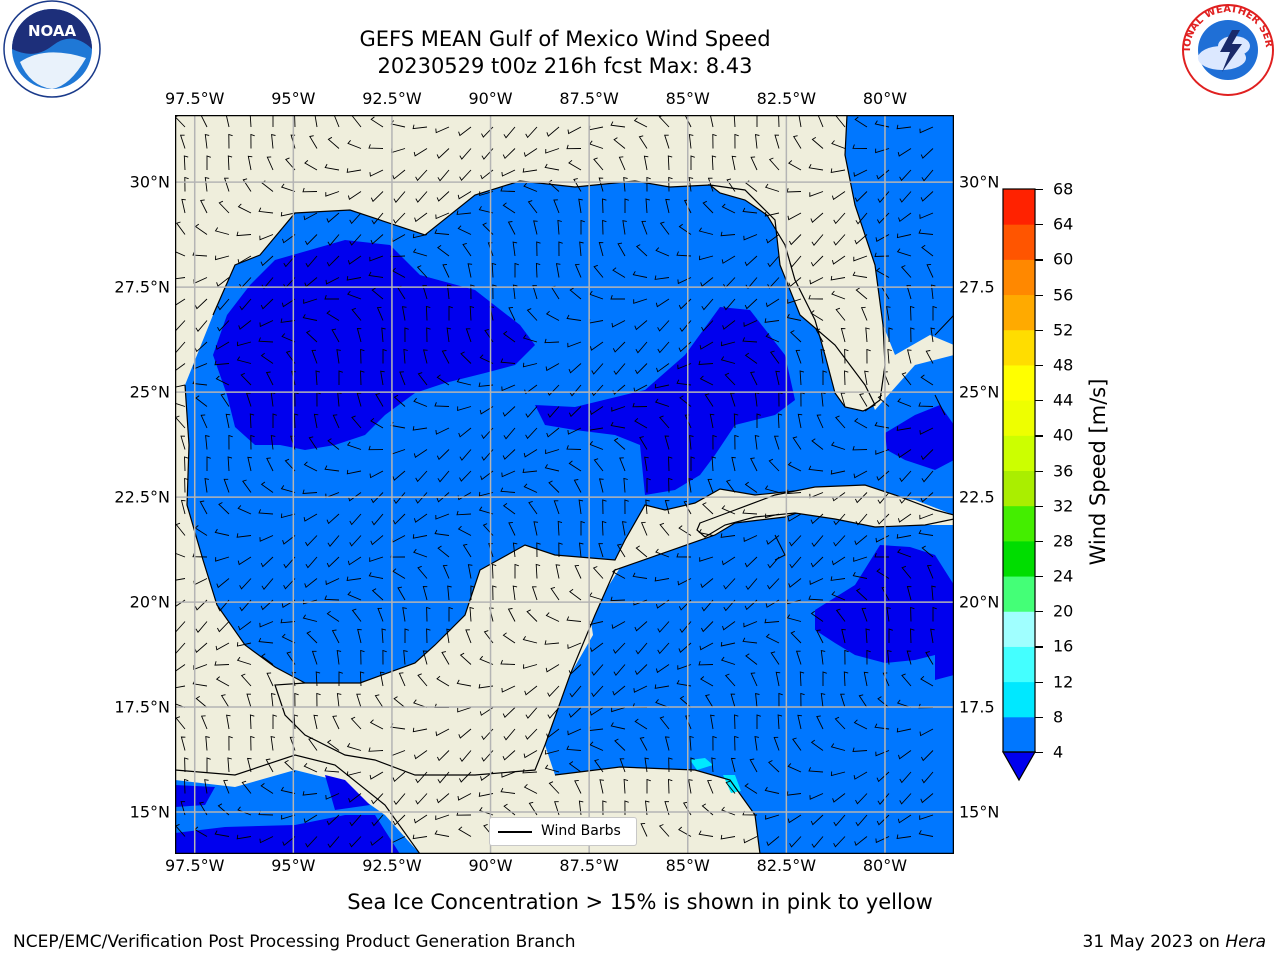  I want to click on colorbar-label-36: 36, so click(1063, 470).